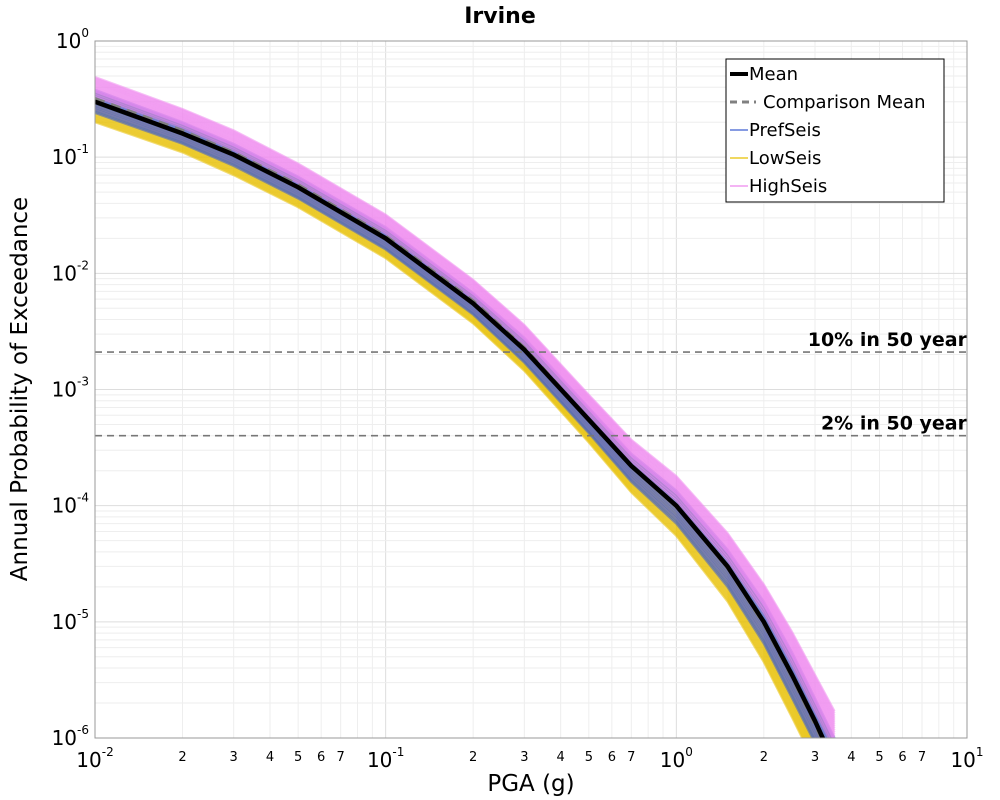  Describe the element at coordinates (966, 758) in the screenshot. I see `x-tick-label: 10¹` at that location.